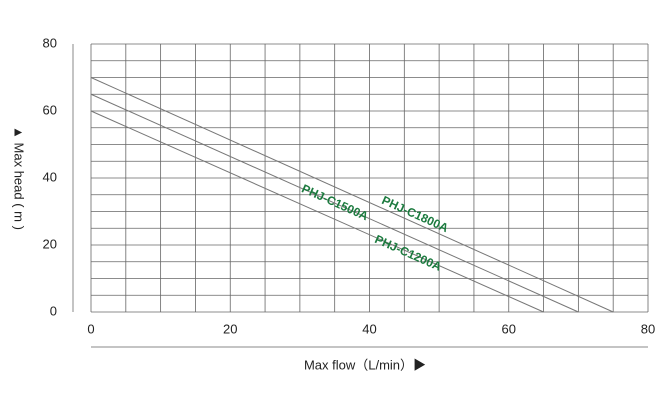  Describe the element at coordinates (53, 310) in the screenshot. I see `y-tick-label: 0` at that location.